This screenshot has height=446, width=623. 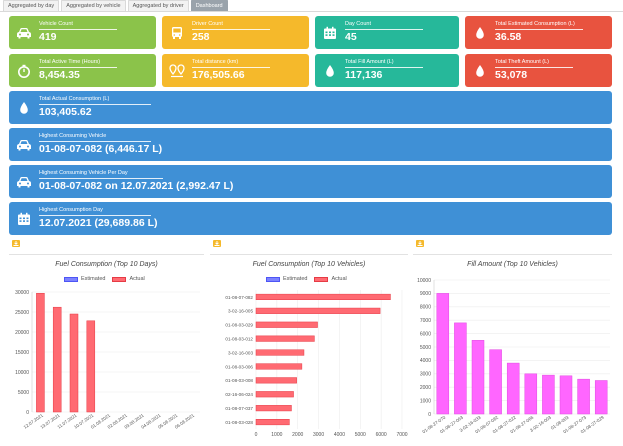 I want to click on legend-vehicles: Estimated Actual, so click(x=306, y=279).